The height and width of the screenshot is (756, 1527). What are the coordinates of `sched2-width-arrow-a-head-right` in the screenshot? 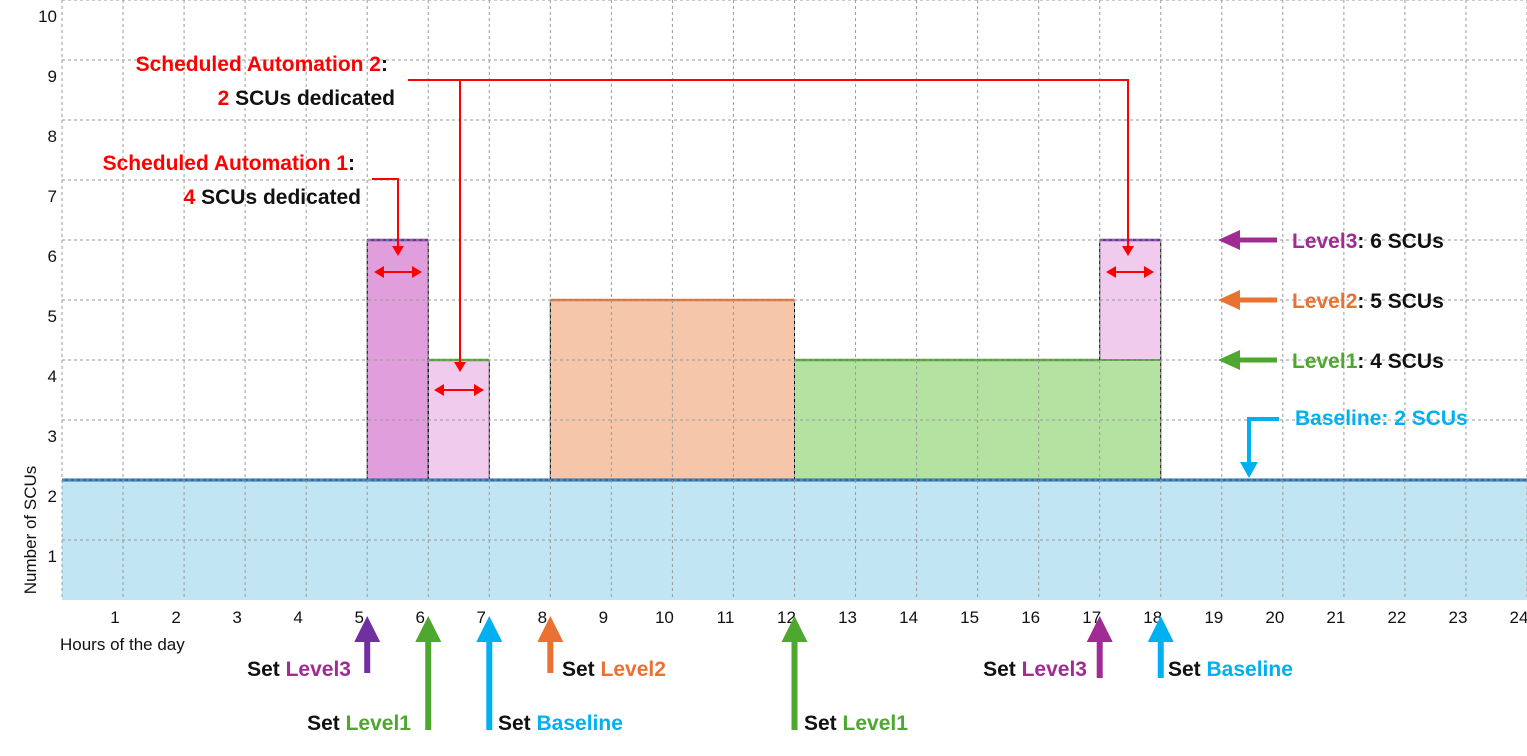 It's located at (479, 390).